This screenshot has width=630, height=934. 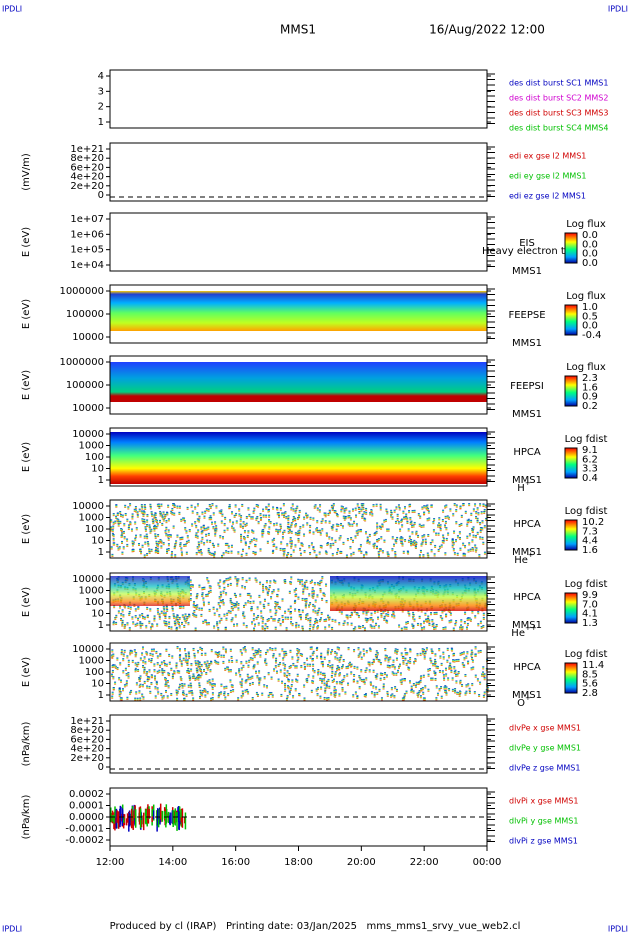 What do you see at coordinates (524, 701) in the screenshot?
I see `ion-label: O+` at bounding box center [524, 701].